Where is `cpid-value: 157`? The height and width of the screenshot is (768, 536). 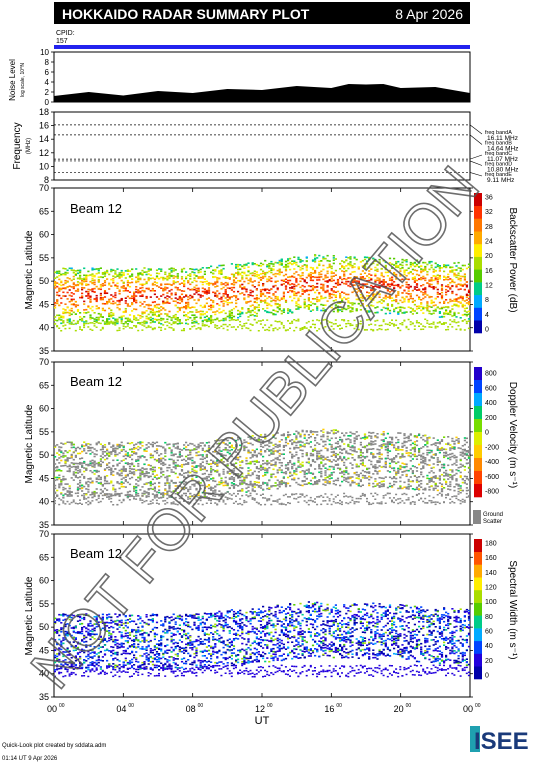
cpid-value: 157 is located at coordinates (62, 41).